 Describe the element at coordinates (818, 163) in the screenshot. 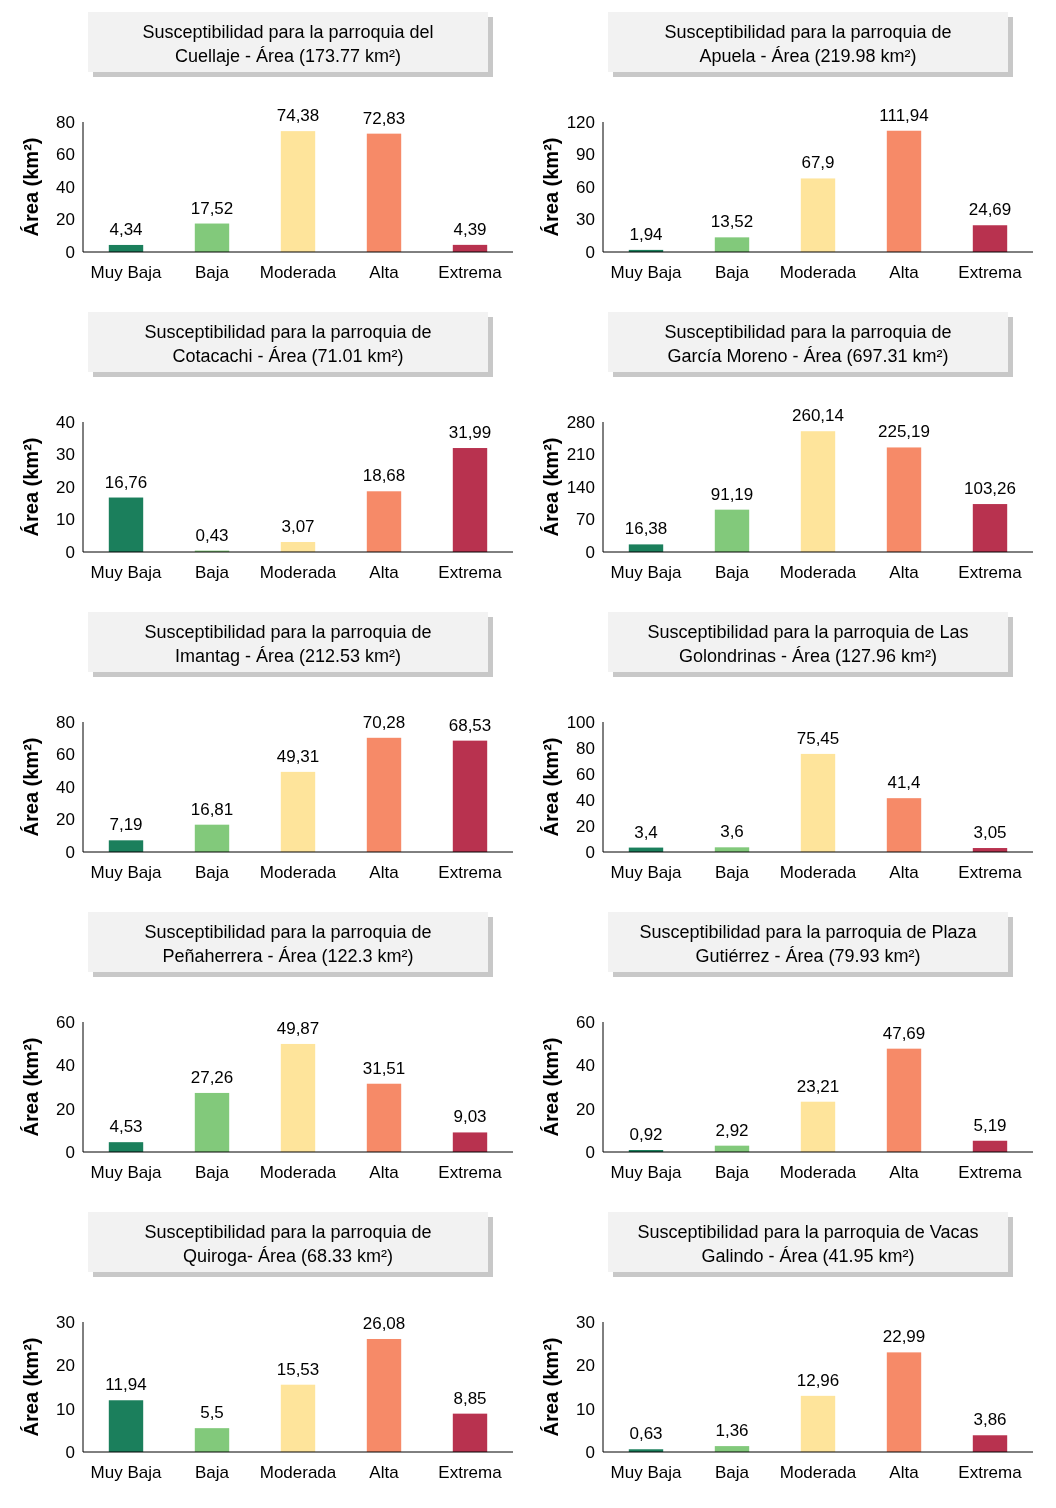

I see `data-label: 67,9` at that location.